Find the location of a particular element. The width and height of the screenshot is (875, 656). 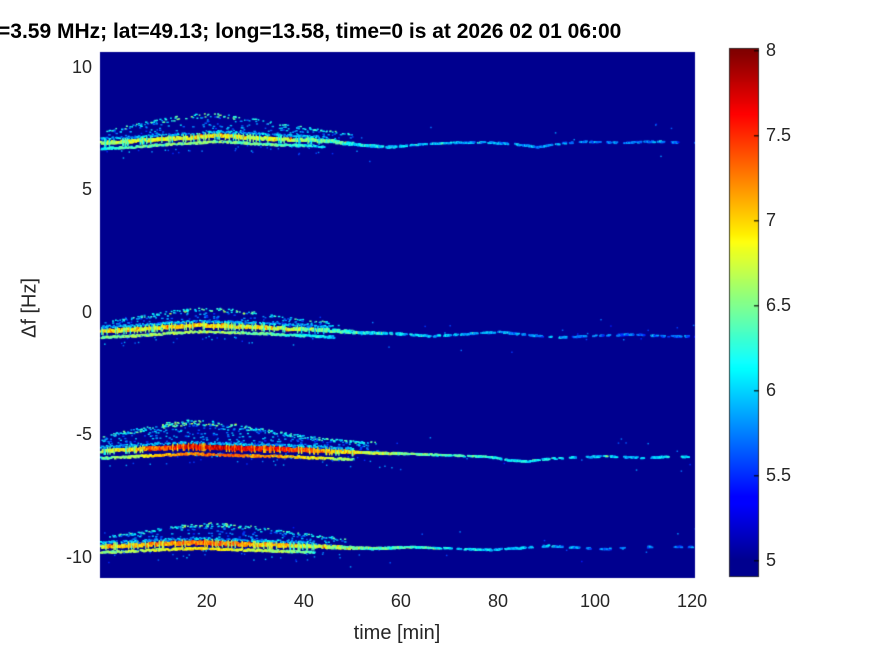

y-tick-label: -5 is located at coordinates (83, 434).